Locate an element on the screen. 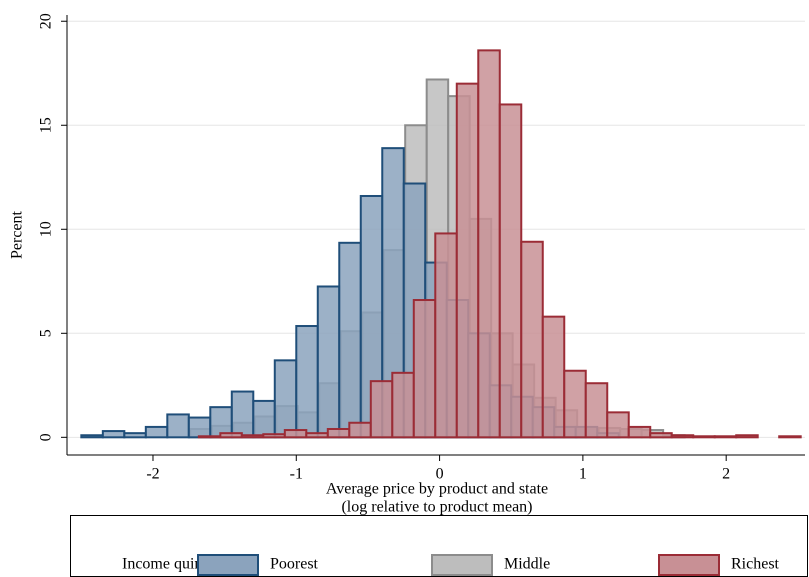 The height and width of the screenshot is (577, 809). y-tick-label: 0 is located at coordinates (46, 437).